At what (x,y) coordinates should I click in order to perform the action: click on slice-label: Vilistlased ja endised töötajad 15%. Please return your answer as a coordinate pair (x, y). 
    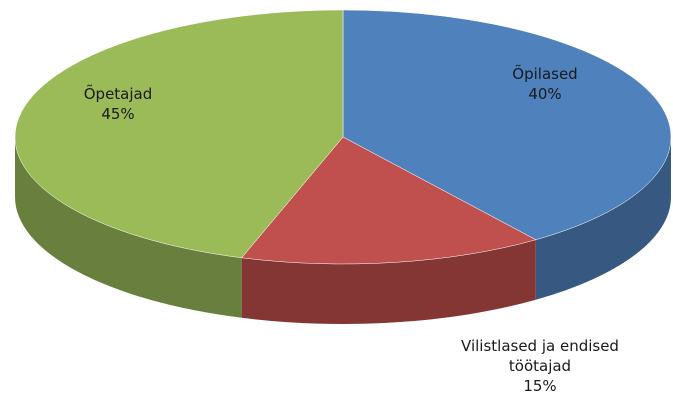
    Looking at the image, I should click on (540, 366).